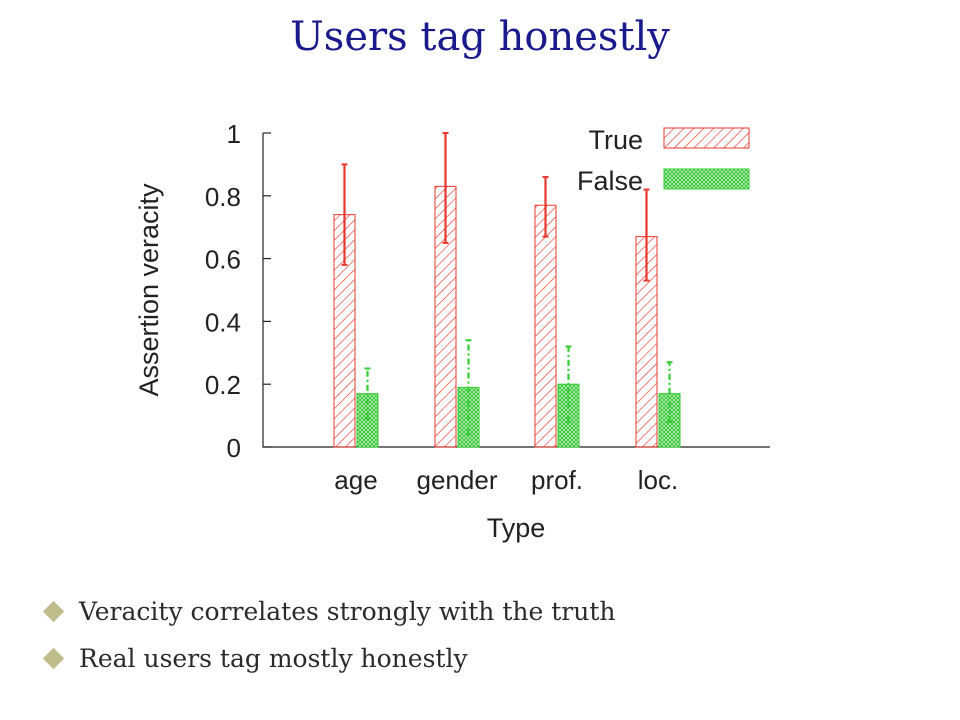 The height and width of the screenshot is (720, 960). What do you see at coordinates (557, 480) in the screenshot?
I see `x-tick-label: prof.` at bounding box center [557, 480].